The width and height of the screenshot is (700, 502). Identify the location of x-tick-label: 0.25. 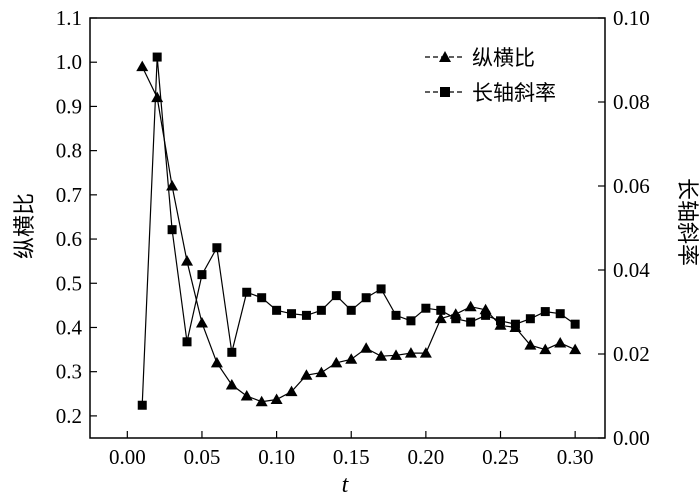
(500, 457).